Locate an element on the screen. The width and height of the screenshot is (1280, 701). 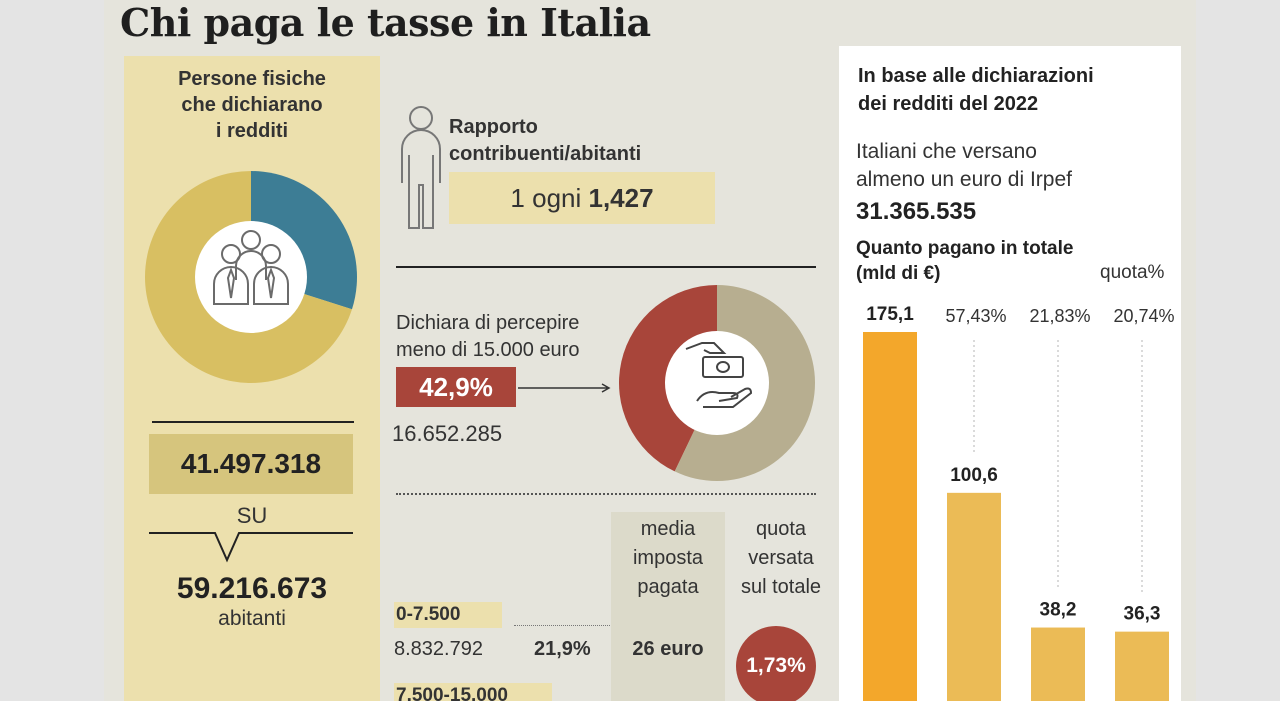
dotted-divider is located at coordinates (606, 494).